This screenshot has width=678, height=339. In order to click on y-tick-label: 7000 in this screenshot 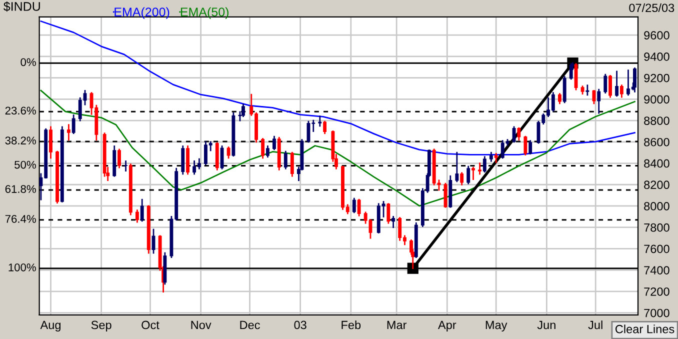, I will do `click(657, 313)`.